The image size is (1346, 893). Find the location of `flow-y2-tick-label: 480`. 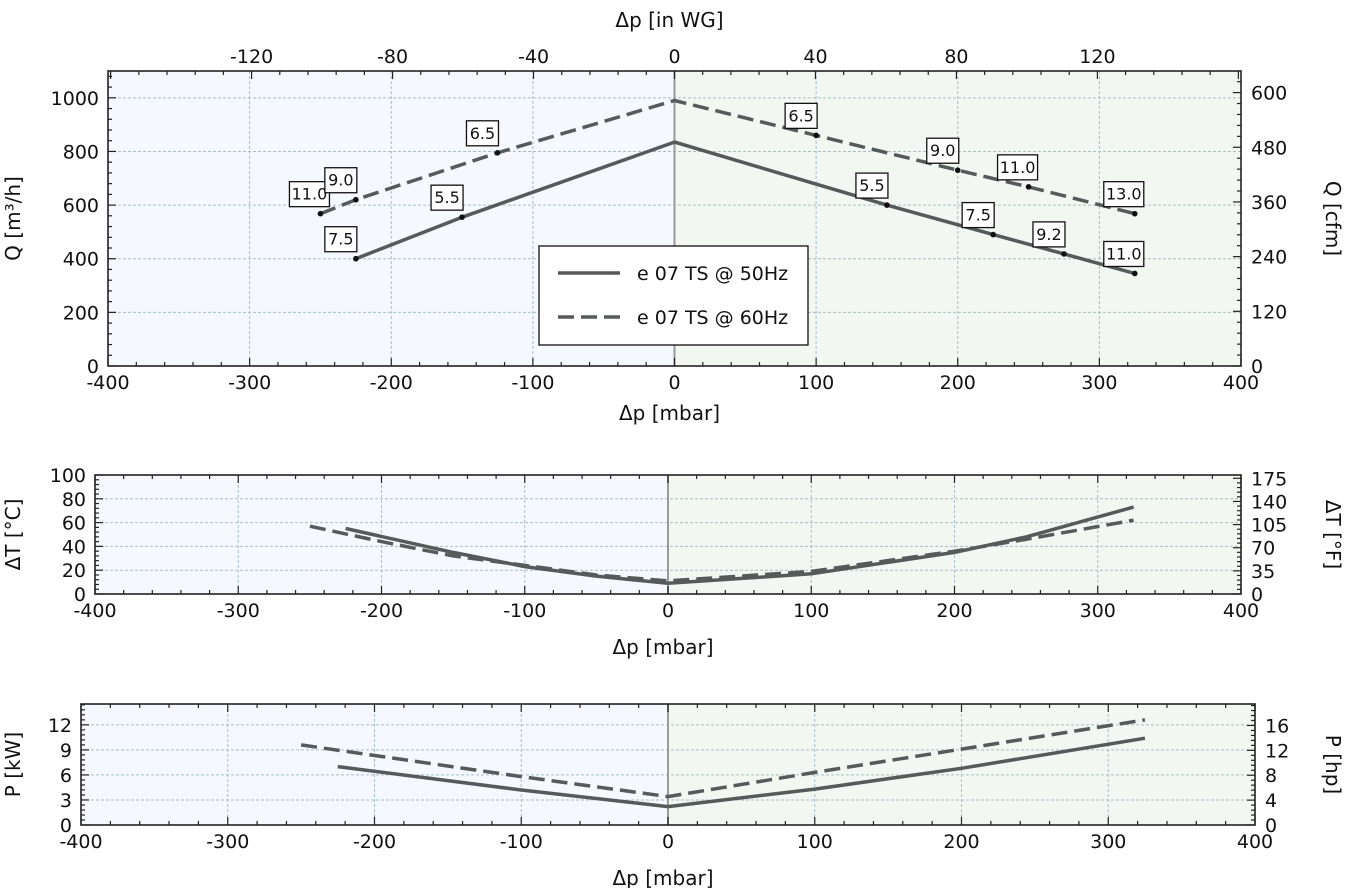

flow-y2-tick-label: 480 is located at coordinates (1269, 148).